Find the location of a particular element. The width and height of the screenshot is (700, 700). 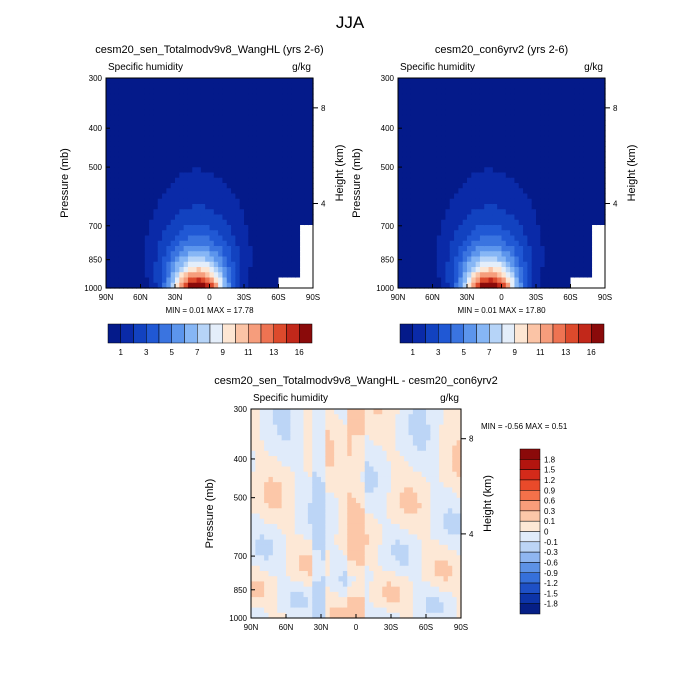

y-tick-label: 850 is located at coordinates (96, 260).